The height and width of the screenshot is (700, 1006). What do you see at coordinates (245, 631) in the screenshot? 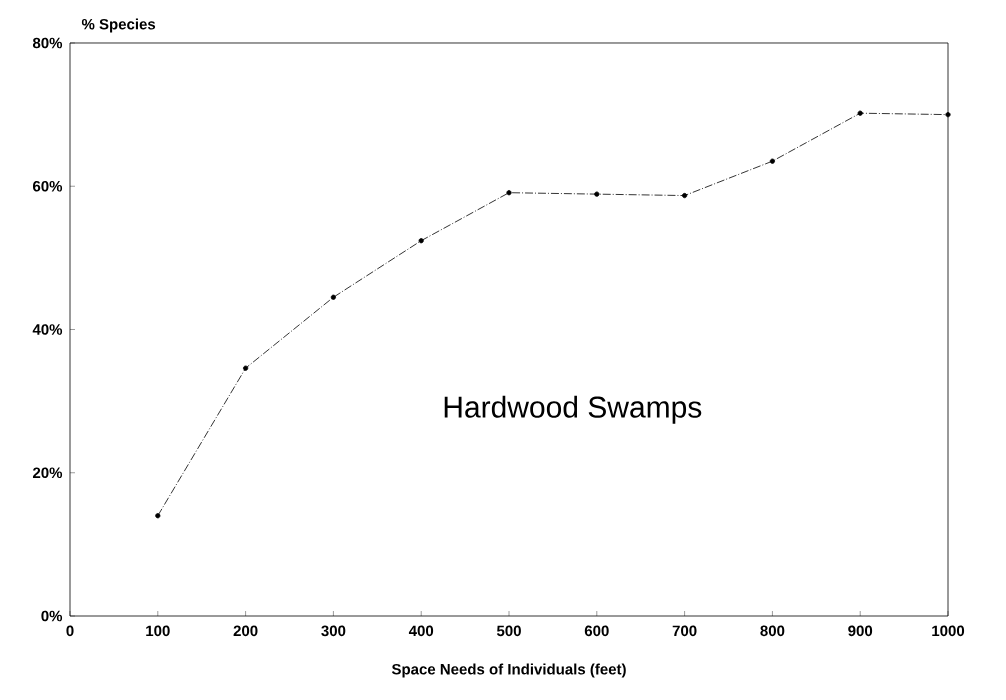
I see `x-tick-label: 200` at bounding box center [245, 631].